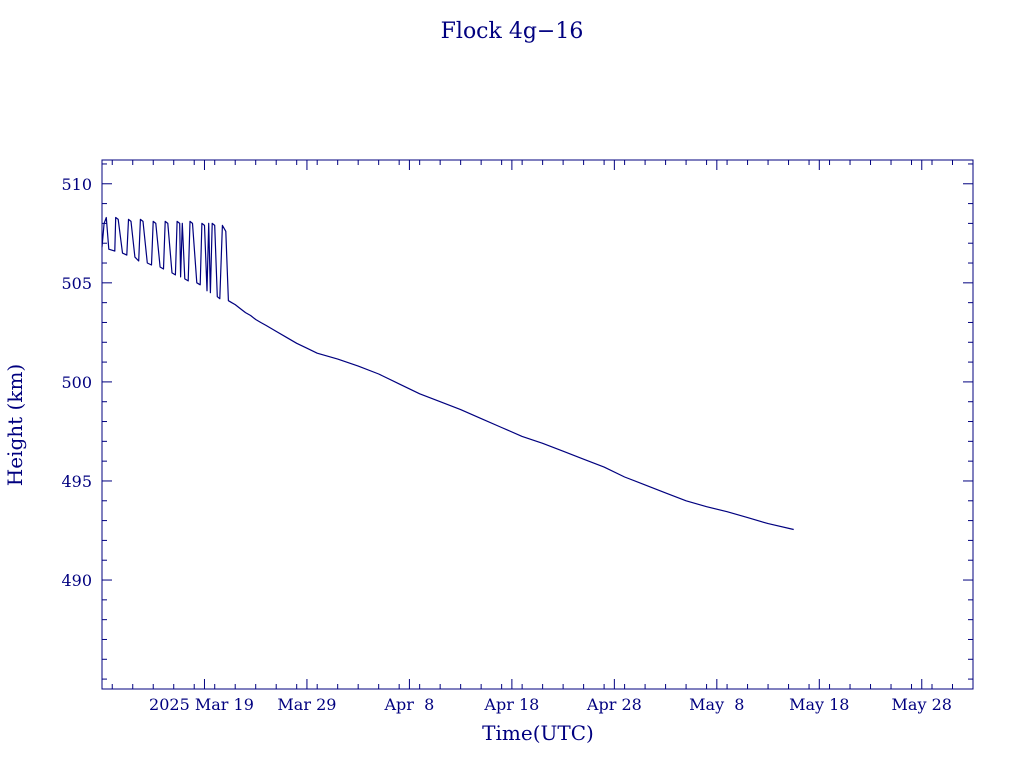 This screenshot has height=768, width=1024. What do you see at coordinates (76, 580) in the screenshot?
I see `y-tick-label: 490` at bounding box center [76, 580].